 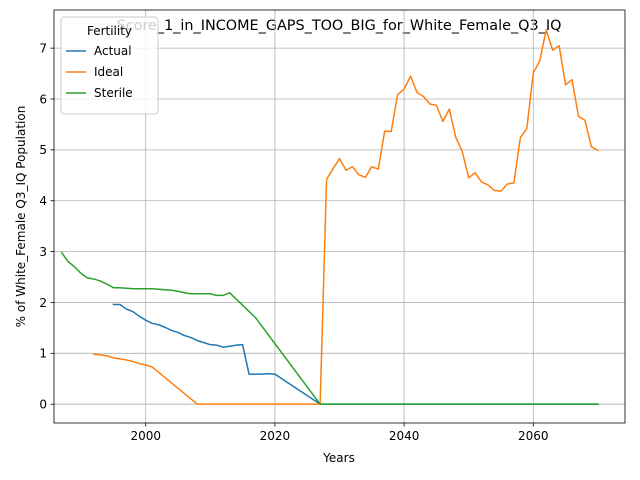 I want to click on y-axis-ticks: 0 1 2 3 4 5 6 7, so click(x=46, y=226).